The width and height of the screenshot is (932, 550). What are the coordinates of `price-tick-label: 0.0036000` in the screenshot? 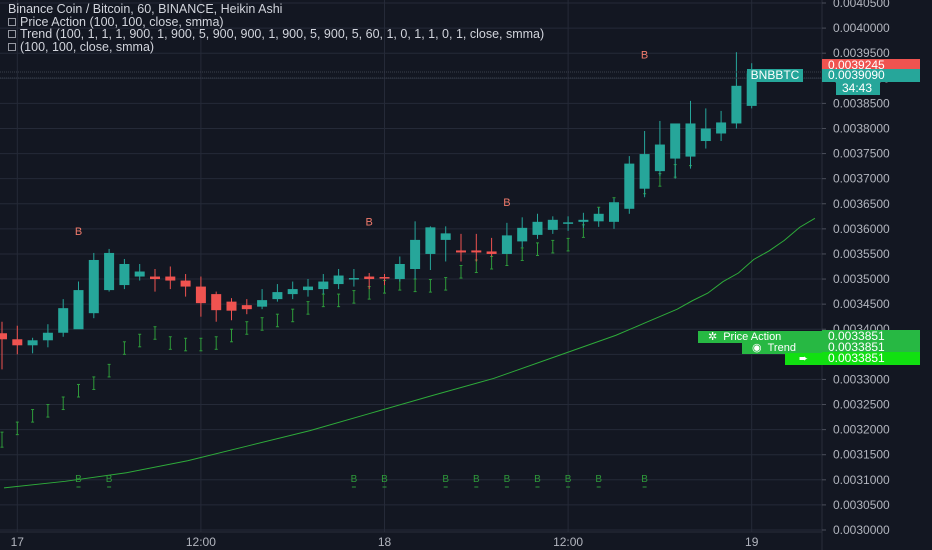 It's located at (861, 229).